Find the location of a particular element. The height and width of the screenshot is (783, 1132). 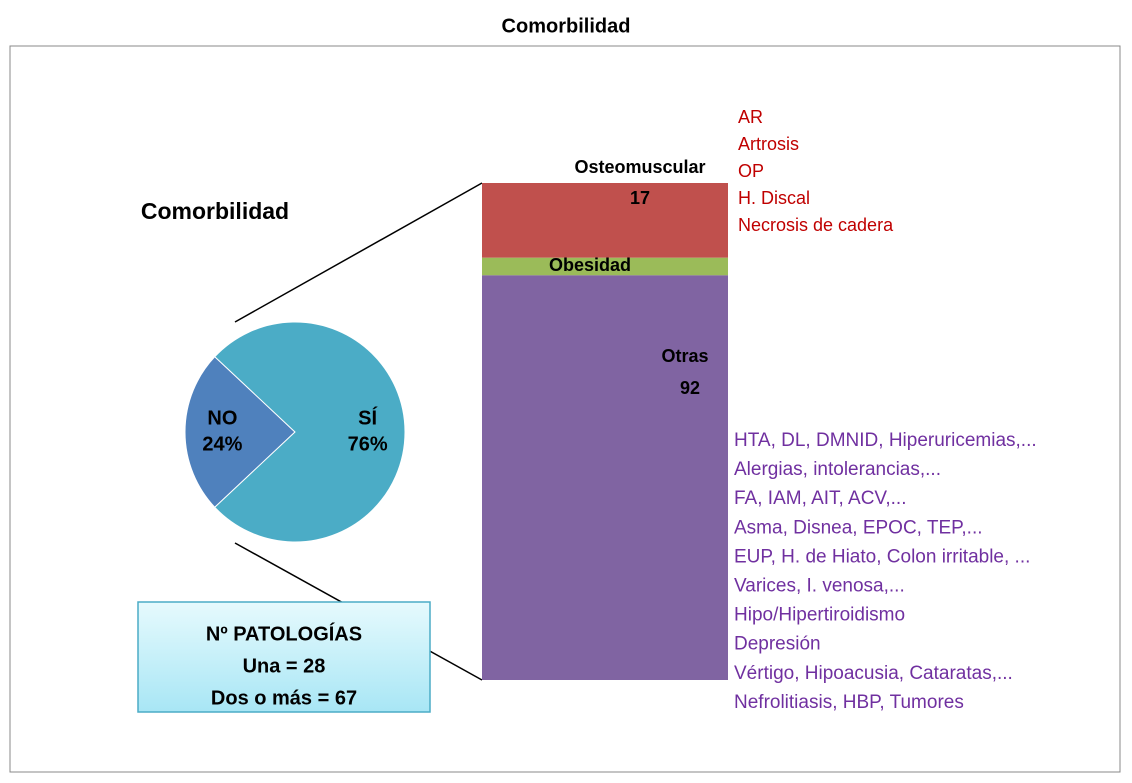

osteo-item: Artrosis is located at coordinates (768, 144).